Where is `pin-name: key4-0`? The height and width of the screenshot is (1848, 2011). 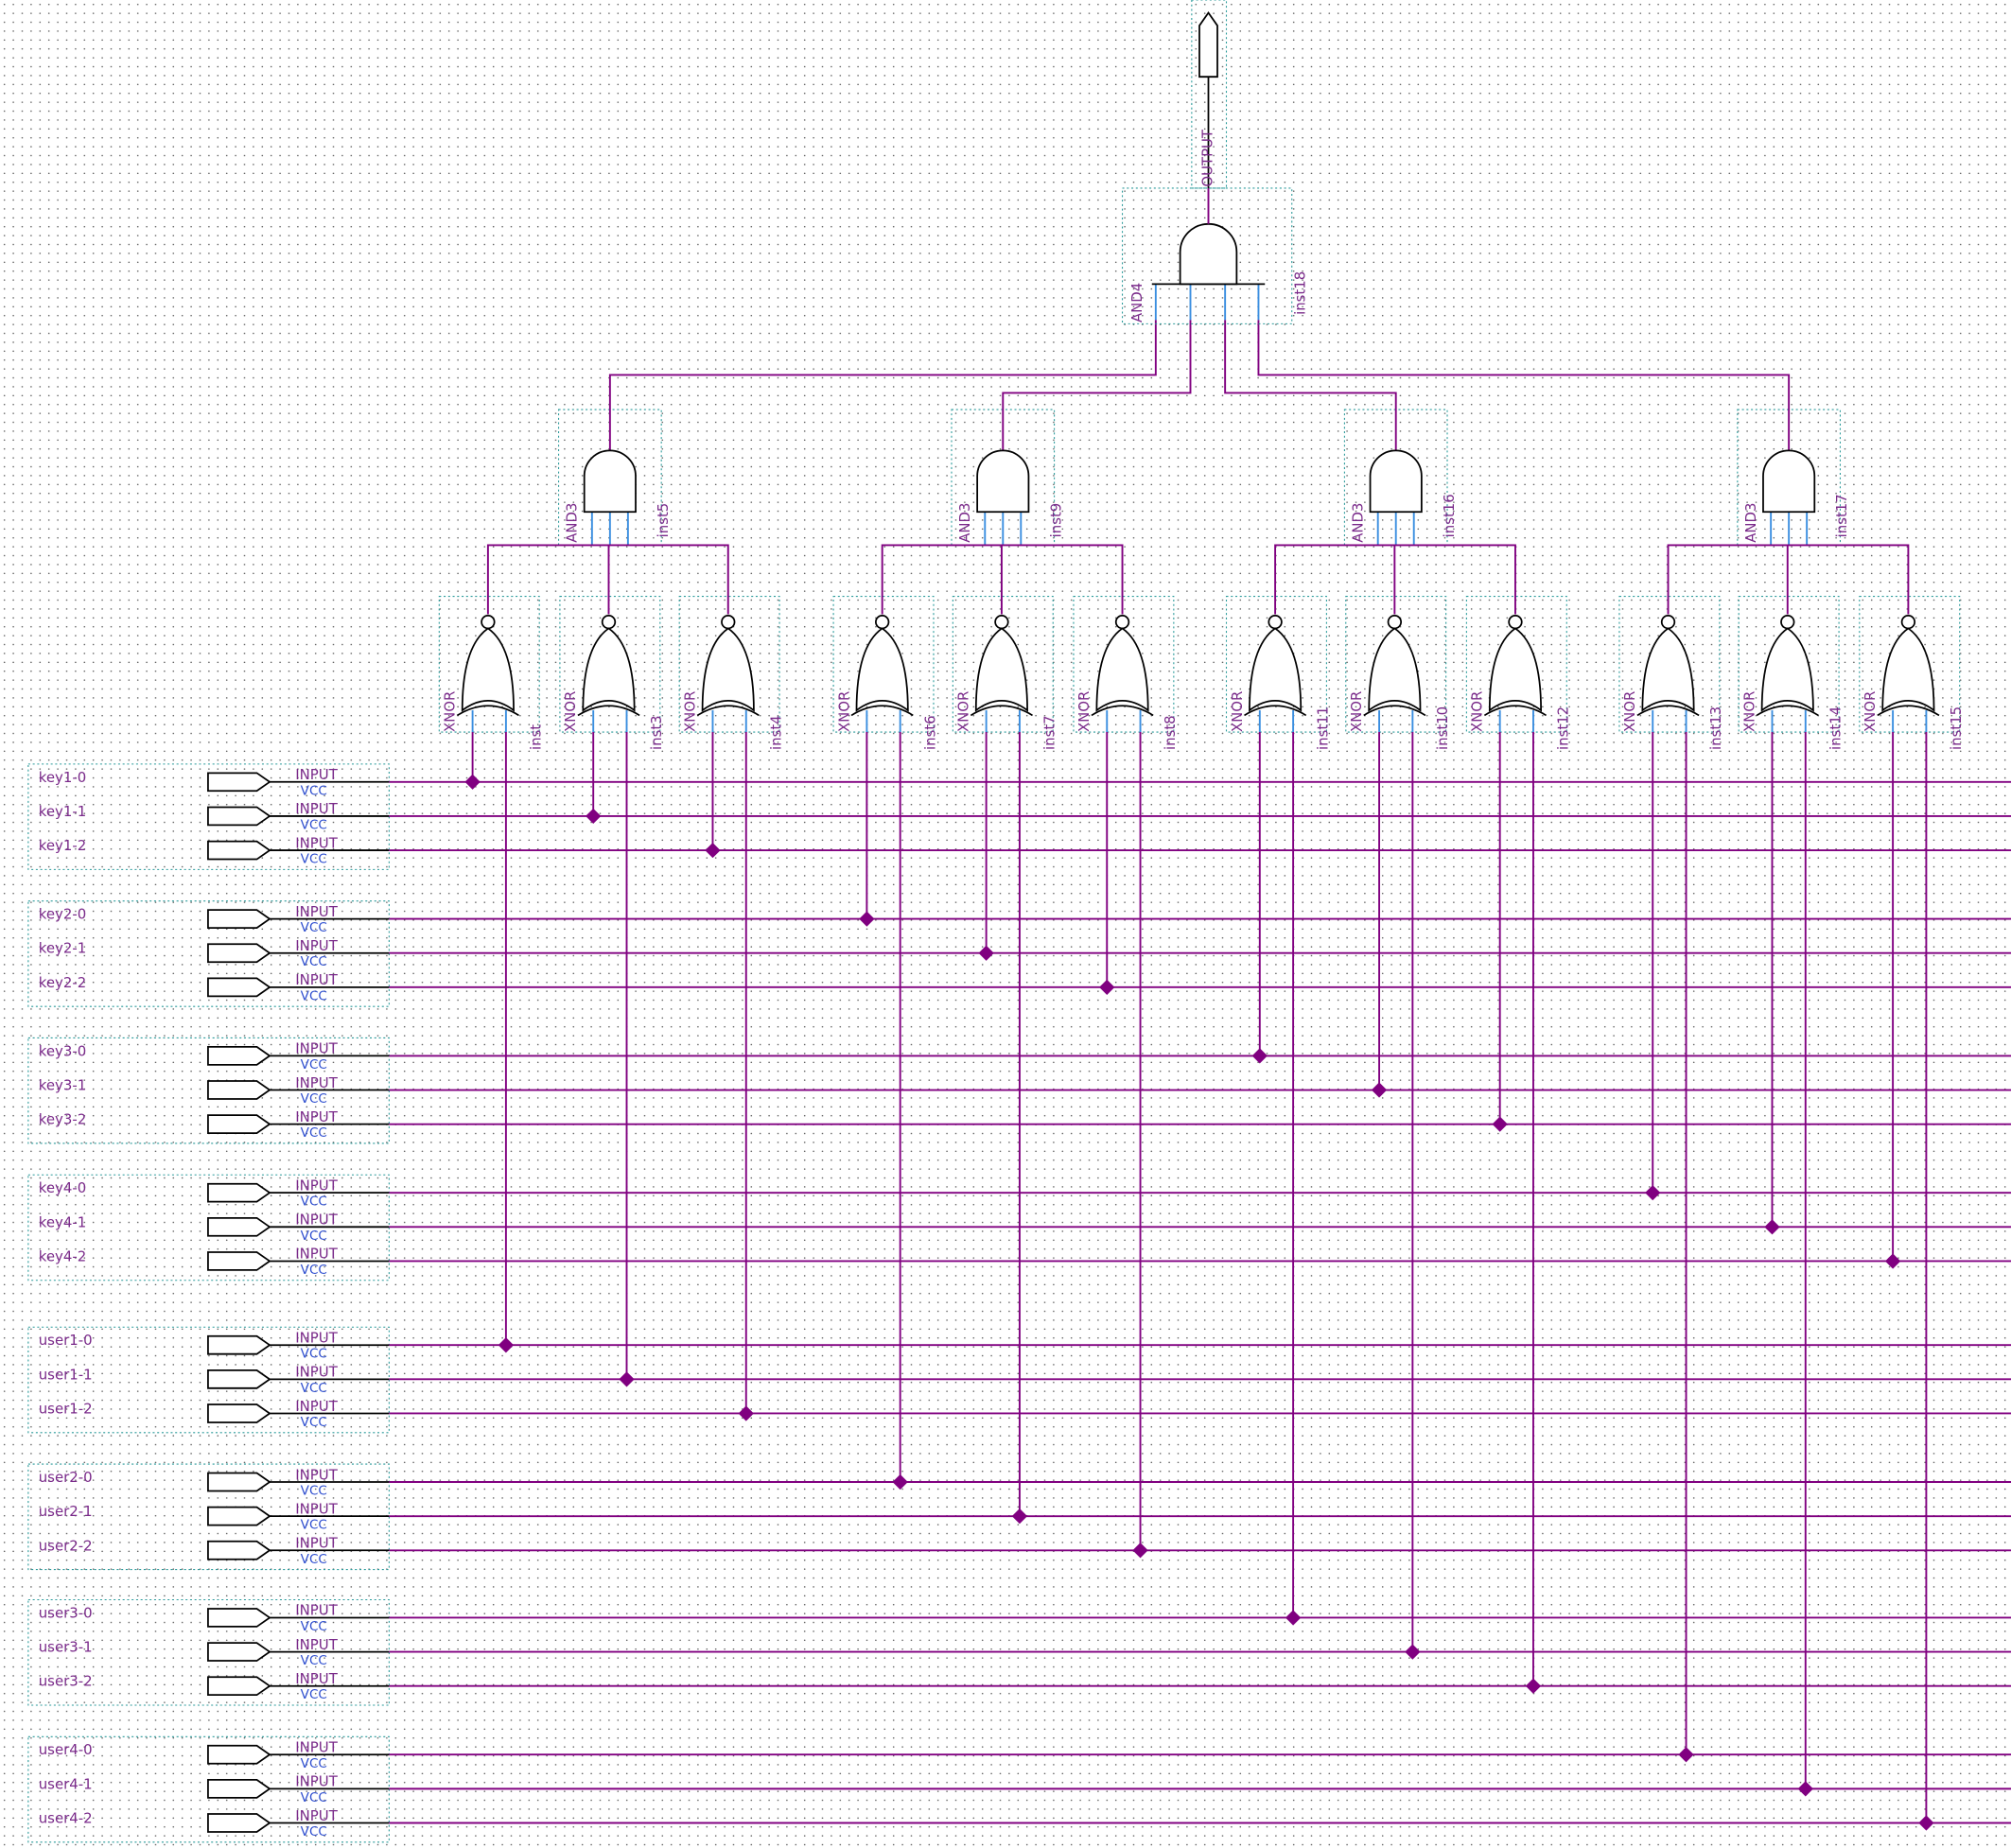 pin-name: key4-0 is located at coordinates (62, 1187).